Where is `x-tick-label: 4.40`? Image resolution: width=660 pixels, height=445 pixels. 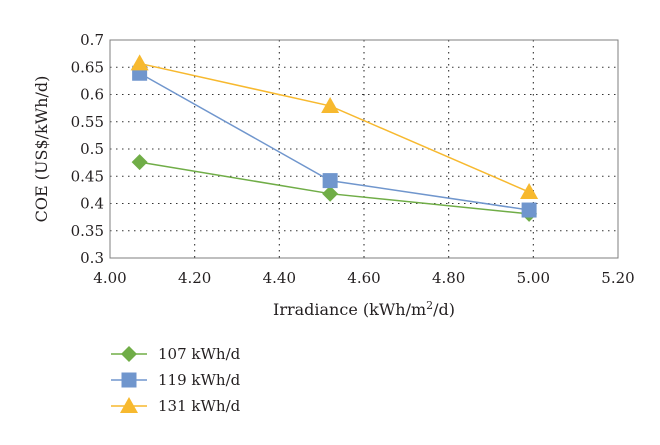 x-tick-label: 4.40 is located at coordinates (279, 278).